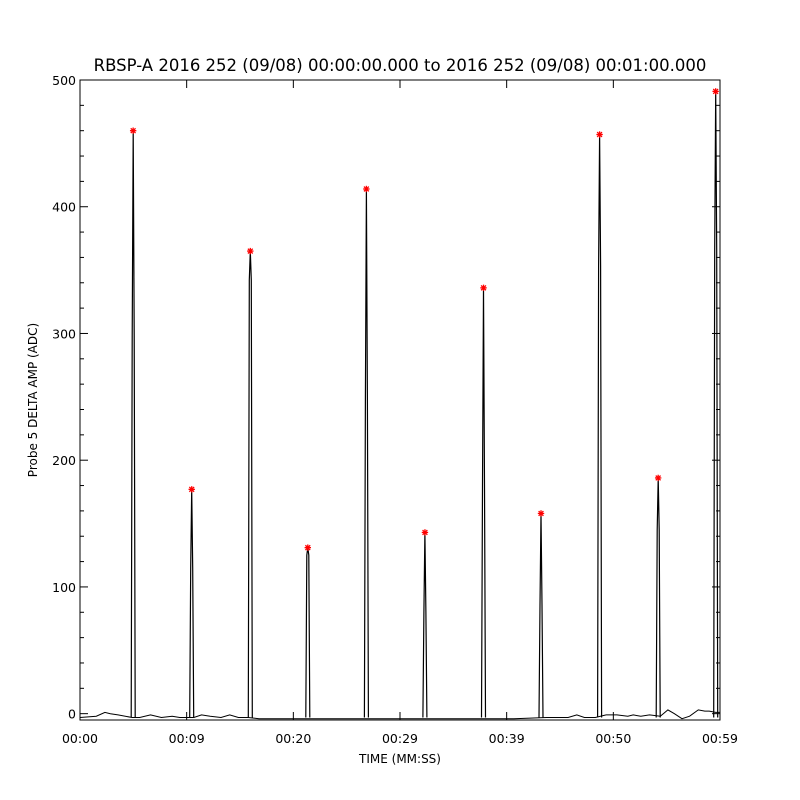  Describe the element at coordinates (293, 738) in the screenshot. I see `x-tick-label: 00:20` at that location.